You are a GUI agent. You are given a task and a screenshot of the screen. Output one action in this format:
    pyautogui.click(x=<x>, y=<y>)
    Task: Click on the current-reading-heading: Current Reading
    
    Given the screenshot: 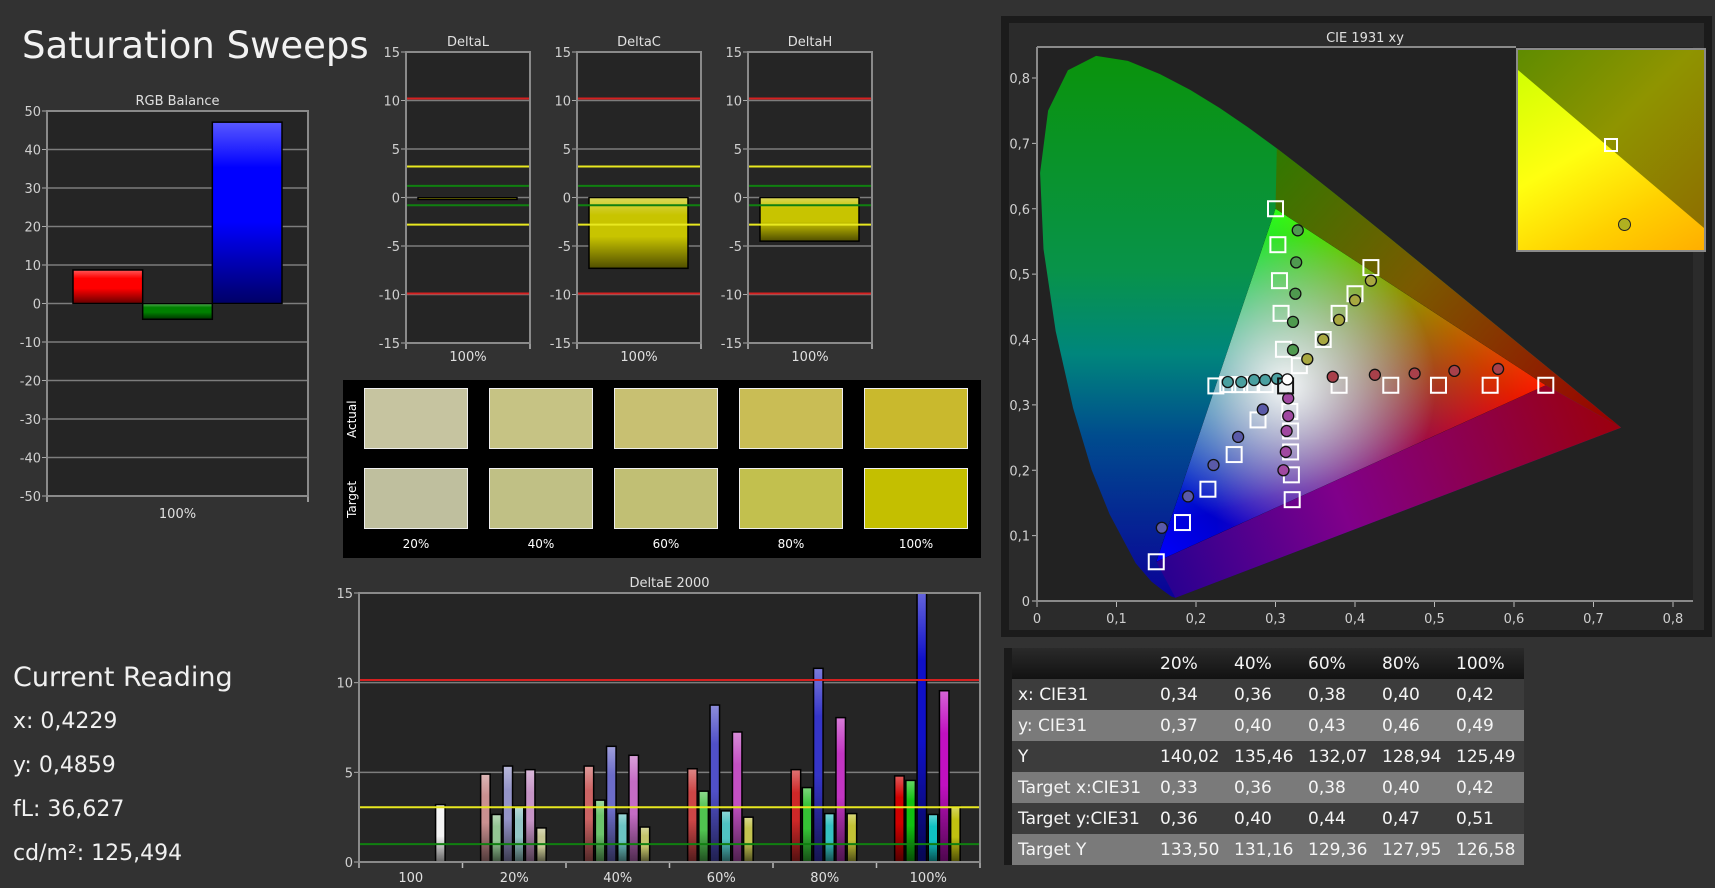 What is the action you would take?
    pyautogui.click(x=123, y=677)
    